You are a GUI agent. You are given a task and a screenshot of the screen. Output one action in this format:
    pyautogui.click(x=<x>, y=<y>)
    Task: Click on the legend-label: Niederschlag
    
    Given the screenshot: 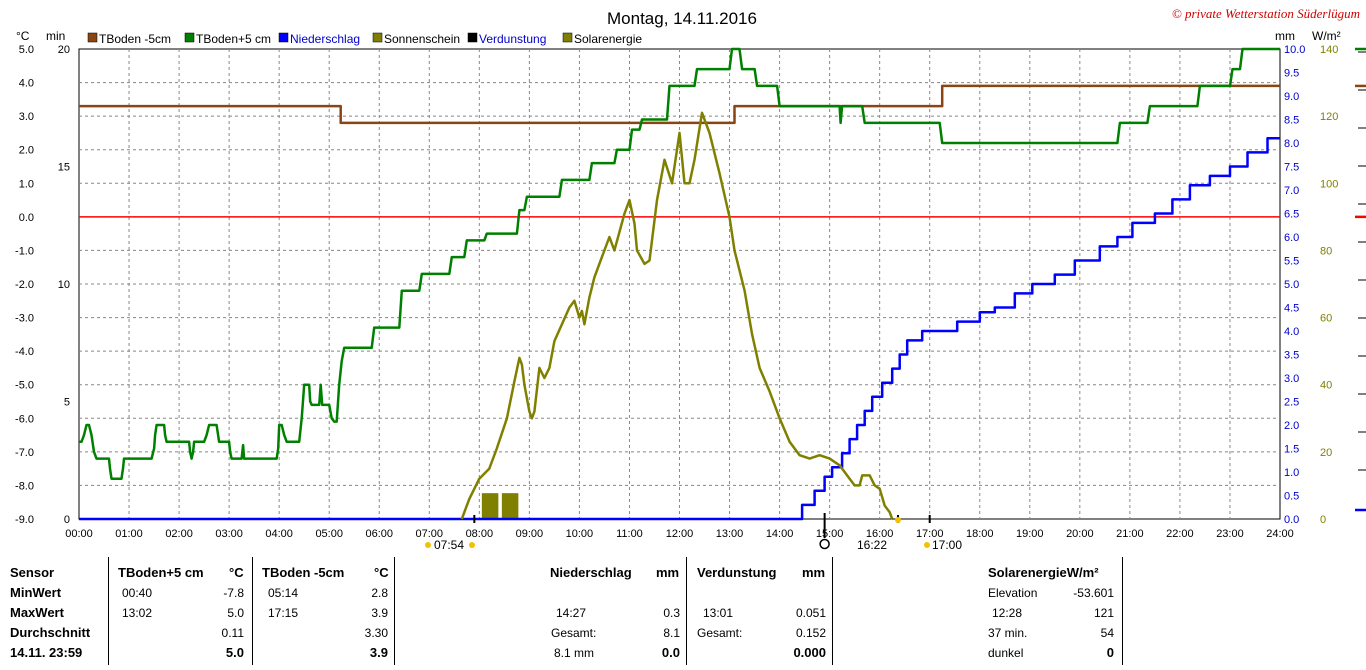 What is the action you would take?
    pyautogui.click(x=325, y=39)
    